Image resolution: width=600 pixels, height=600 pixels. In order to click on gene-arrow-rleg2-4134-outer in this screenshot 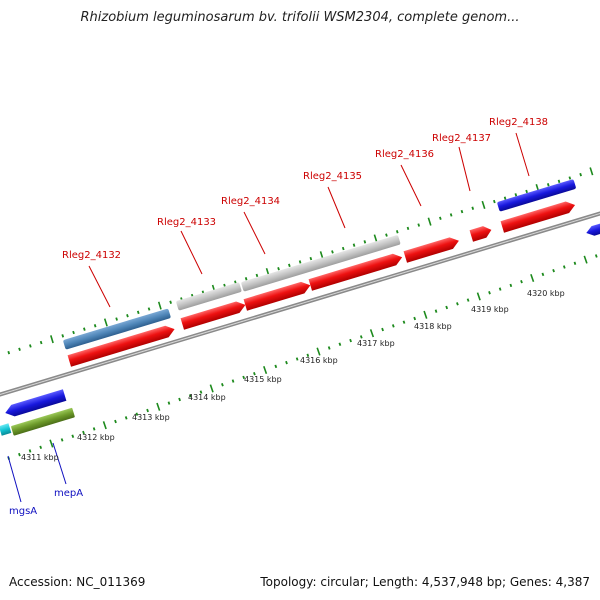, I will do `click(321, 263)`.